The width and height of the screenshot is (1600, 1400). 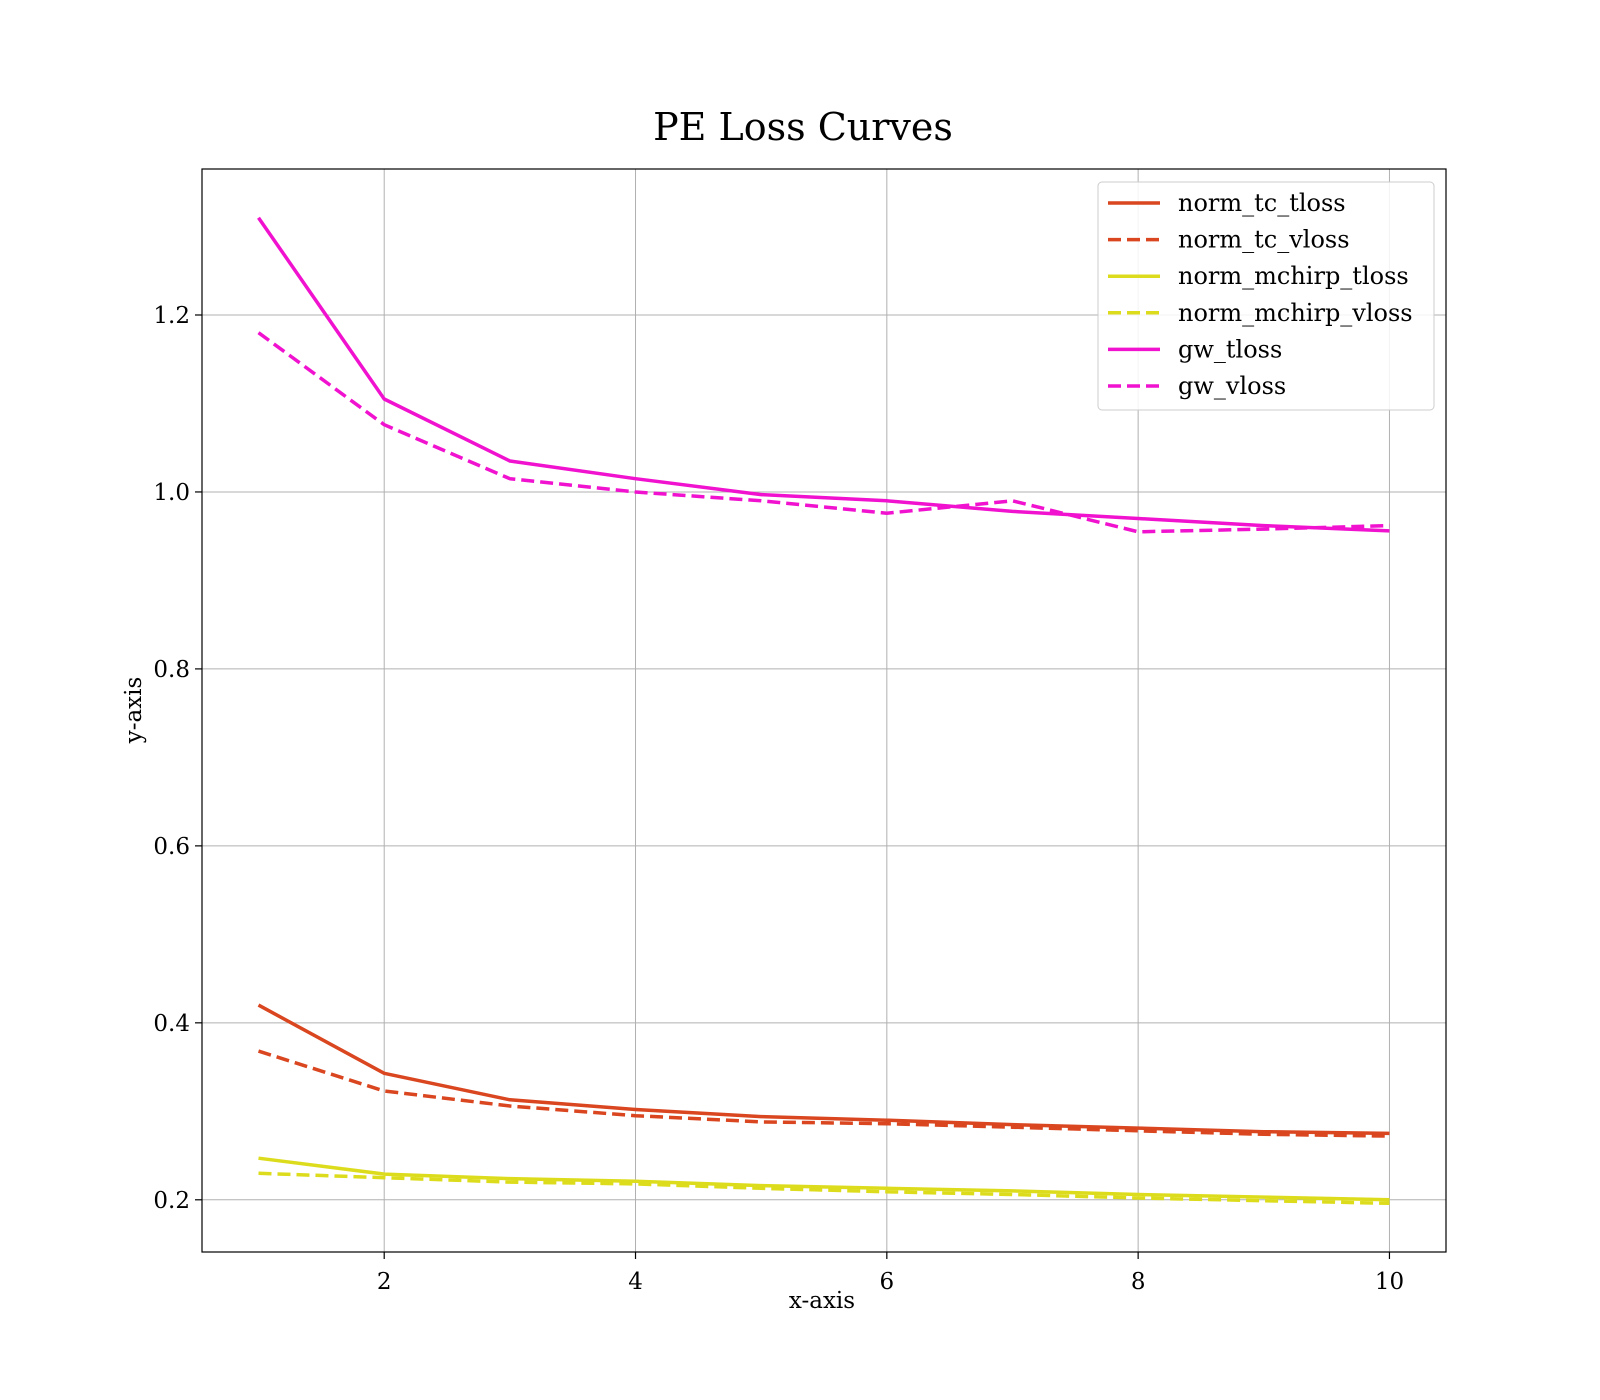 What do you see at coordinates (1230, 349) in the screenshot?
I see `legend-label: gw_tloss` at bounding box center [1230, 349].